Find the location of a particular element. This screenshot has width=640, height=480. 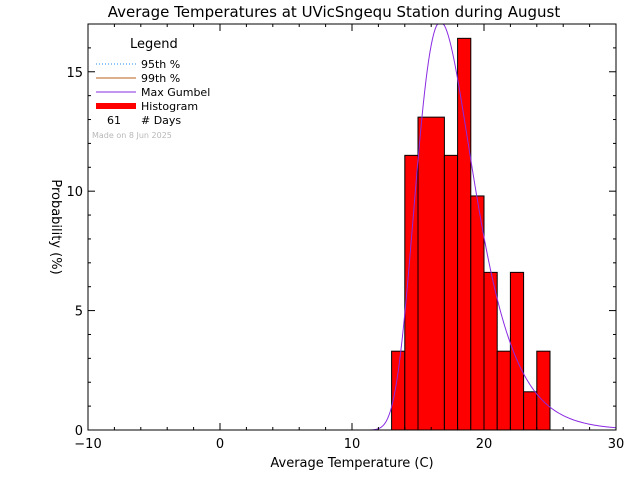

x-tick-label: 10 is located at coordinates (352, 444).